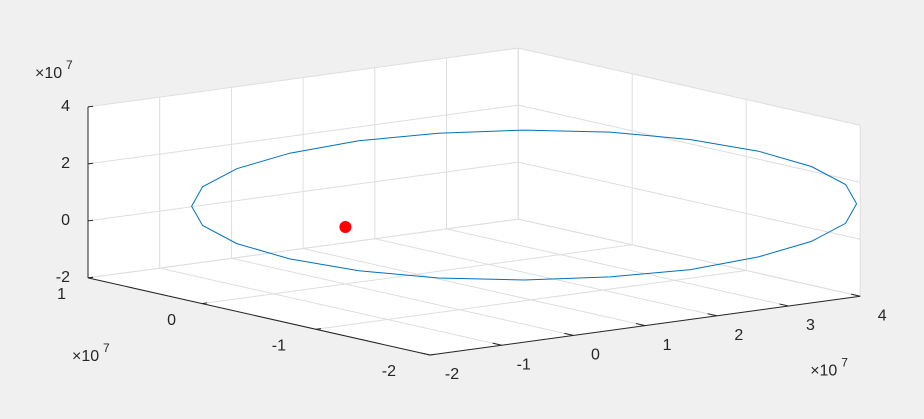  I want to click on x-tick-label: 3, so click(810, 325).